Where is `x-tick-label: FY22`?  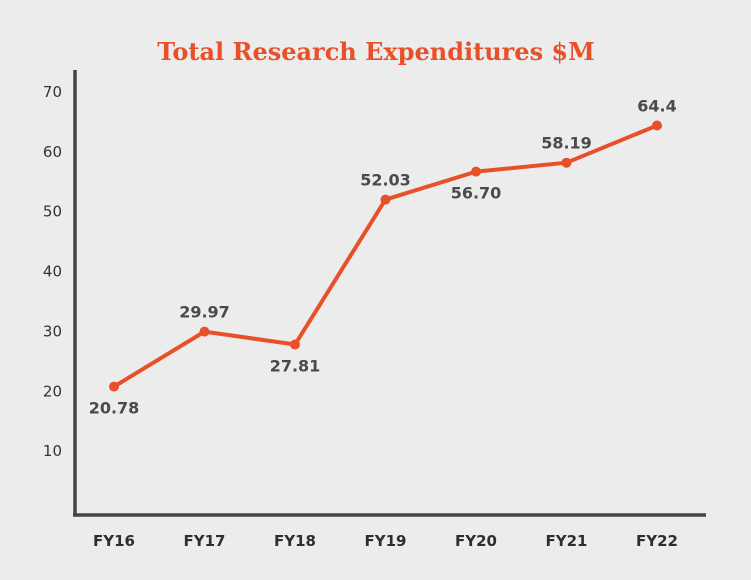
x-tick-label: FY22 is located at coordinates (657, 541).